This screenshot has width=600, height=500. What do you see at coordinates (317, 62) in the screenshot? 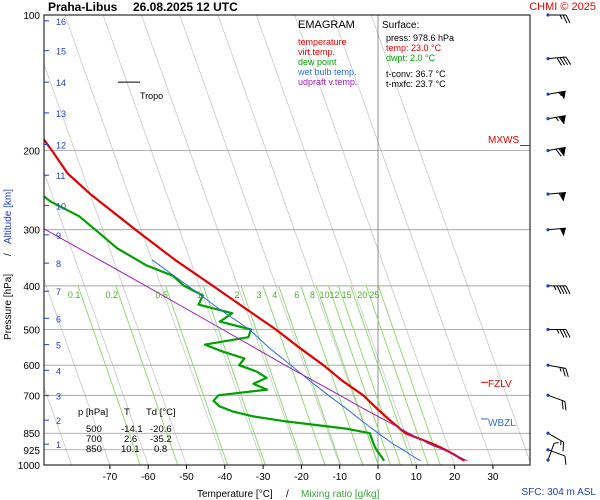
I see `legend-item-dew-point: dew point` at bounding box center [317, 62].